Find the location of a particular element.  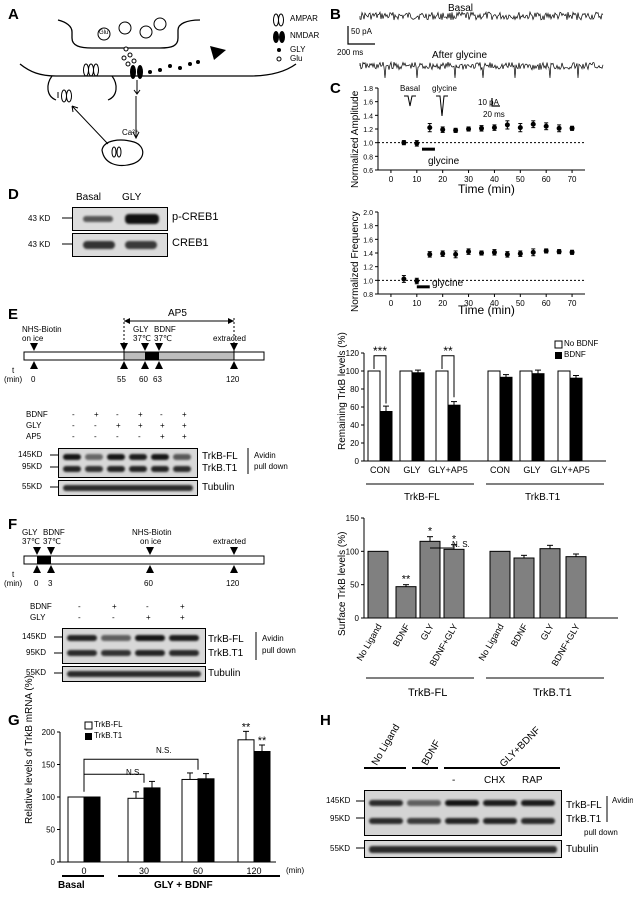

condition-label: GLY is located at coordinates (38, 617).